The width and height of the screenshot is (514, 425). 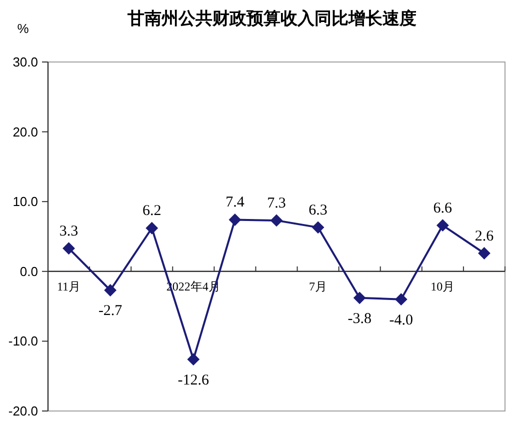 I want to click on y-tick-label: 10.0, so click(x=25, y=202).